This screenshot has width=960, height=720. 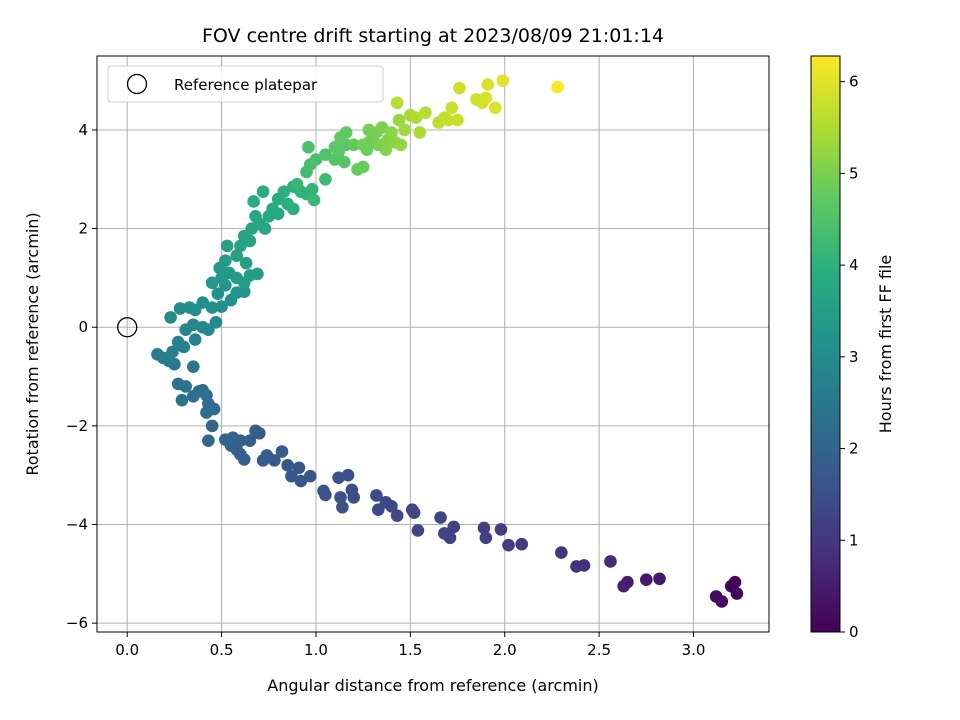 I want to click on y-axis-label: Rotation from reference (arcmin), so click(x=32, y=343).